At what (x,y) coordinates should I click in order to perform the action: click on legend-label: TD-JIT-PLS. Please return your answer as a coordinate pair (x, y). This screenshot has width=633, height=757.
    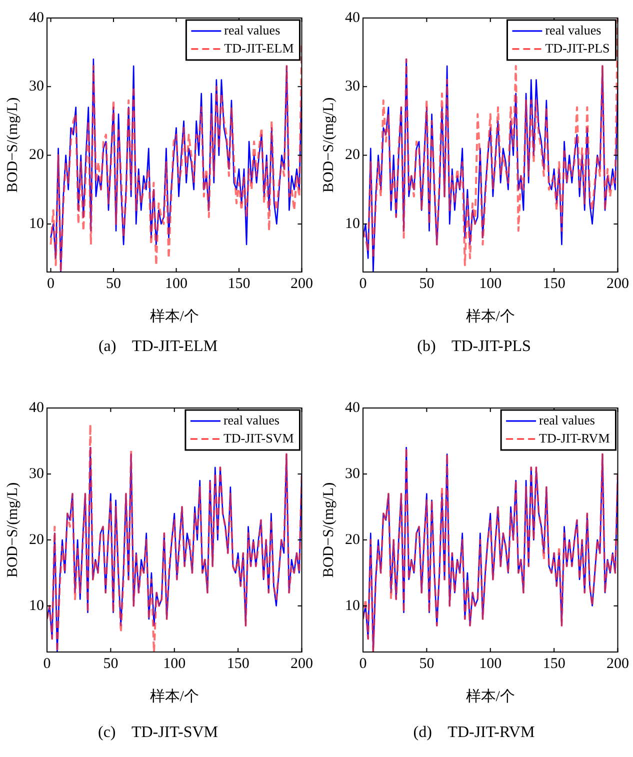
    Looking at the image, I should click on (577, 48).